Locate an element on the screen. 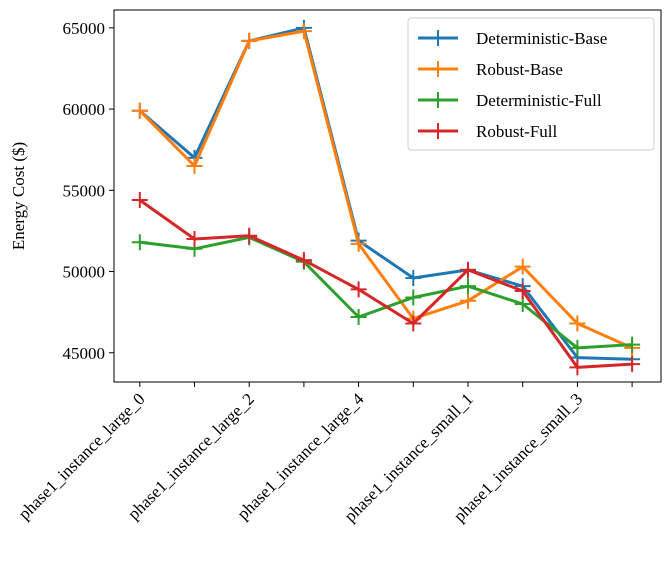  legend-label: Deterministic-Base is located at coordinates (541, 38).